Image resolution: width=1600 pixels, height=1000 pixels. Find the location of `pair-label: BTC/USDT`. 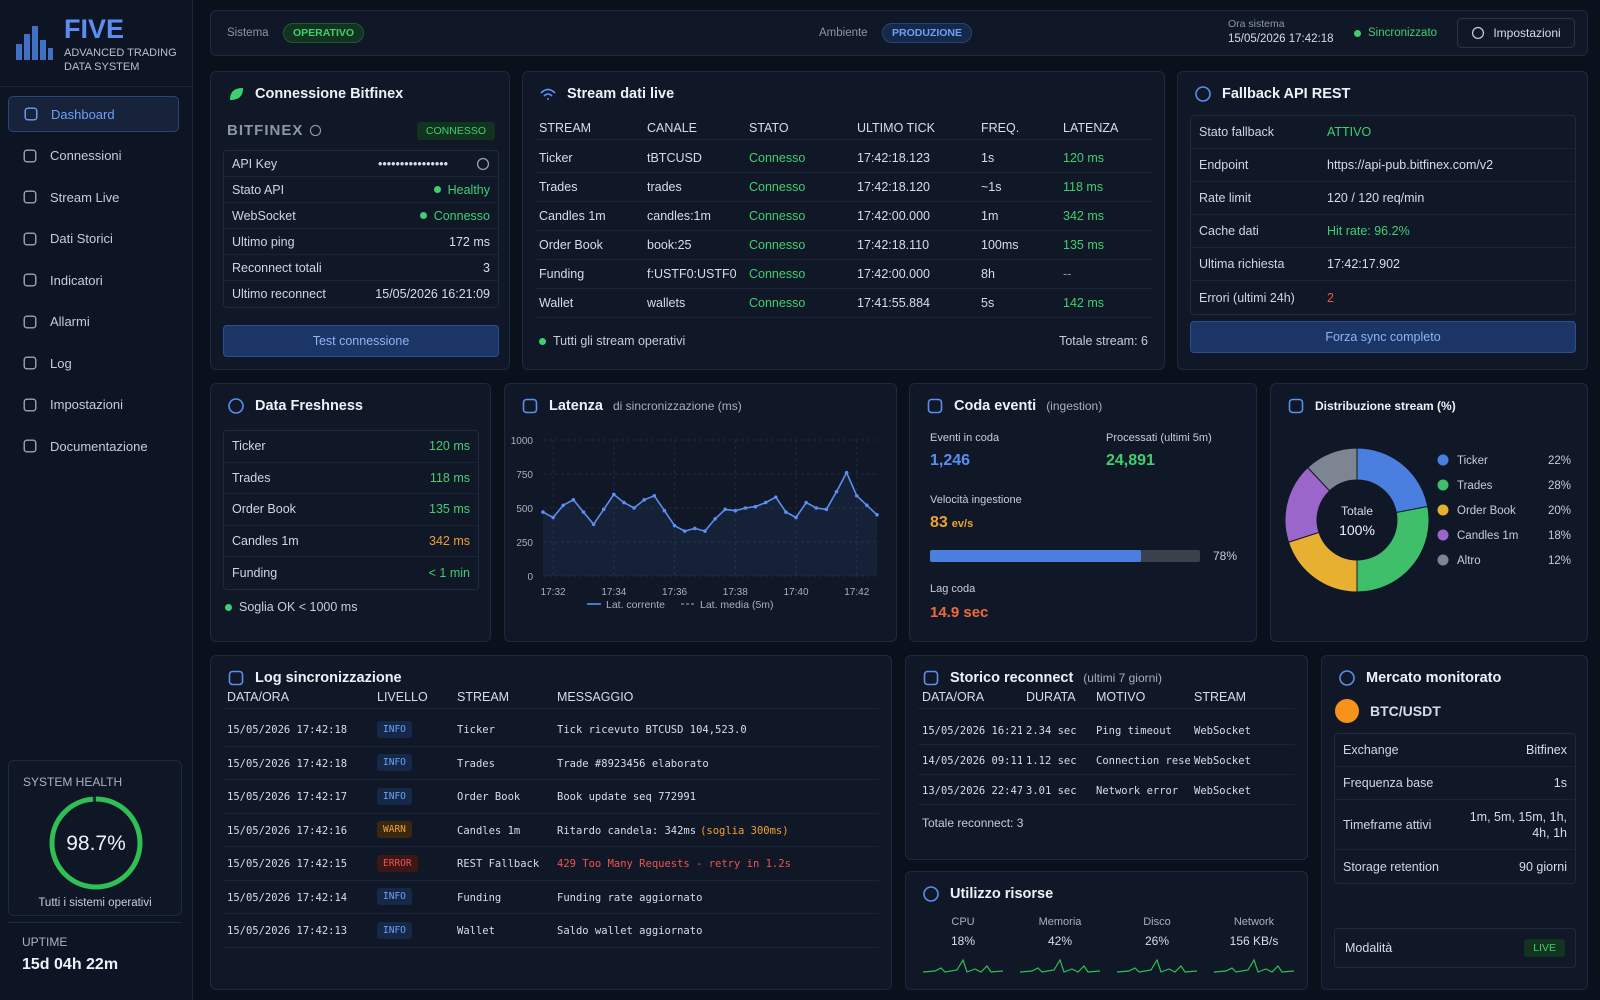

pair-label: BTC/USDT is located at coordinates (1405, 711).